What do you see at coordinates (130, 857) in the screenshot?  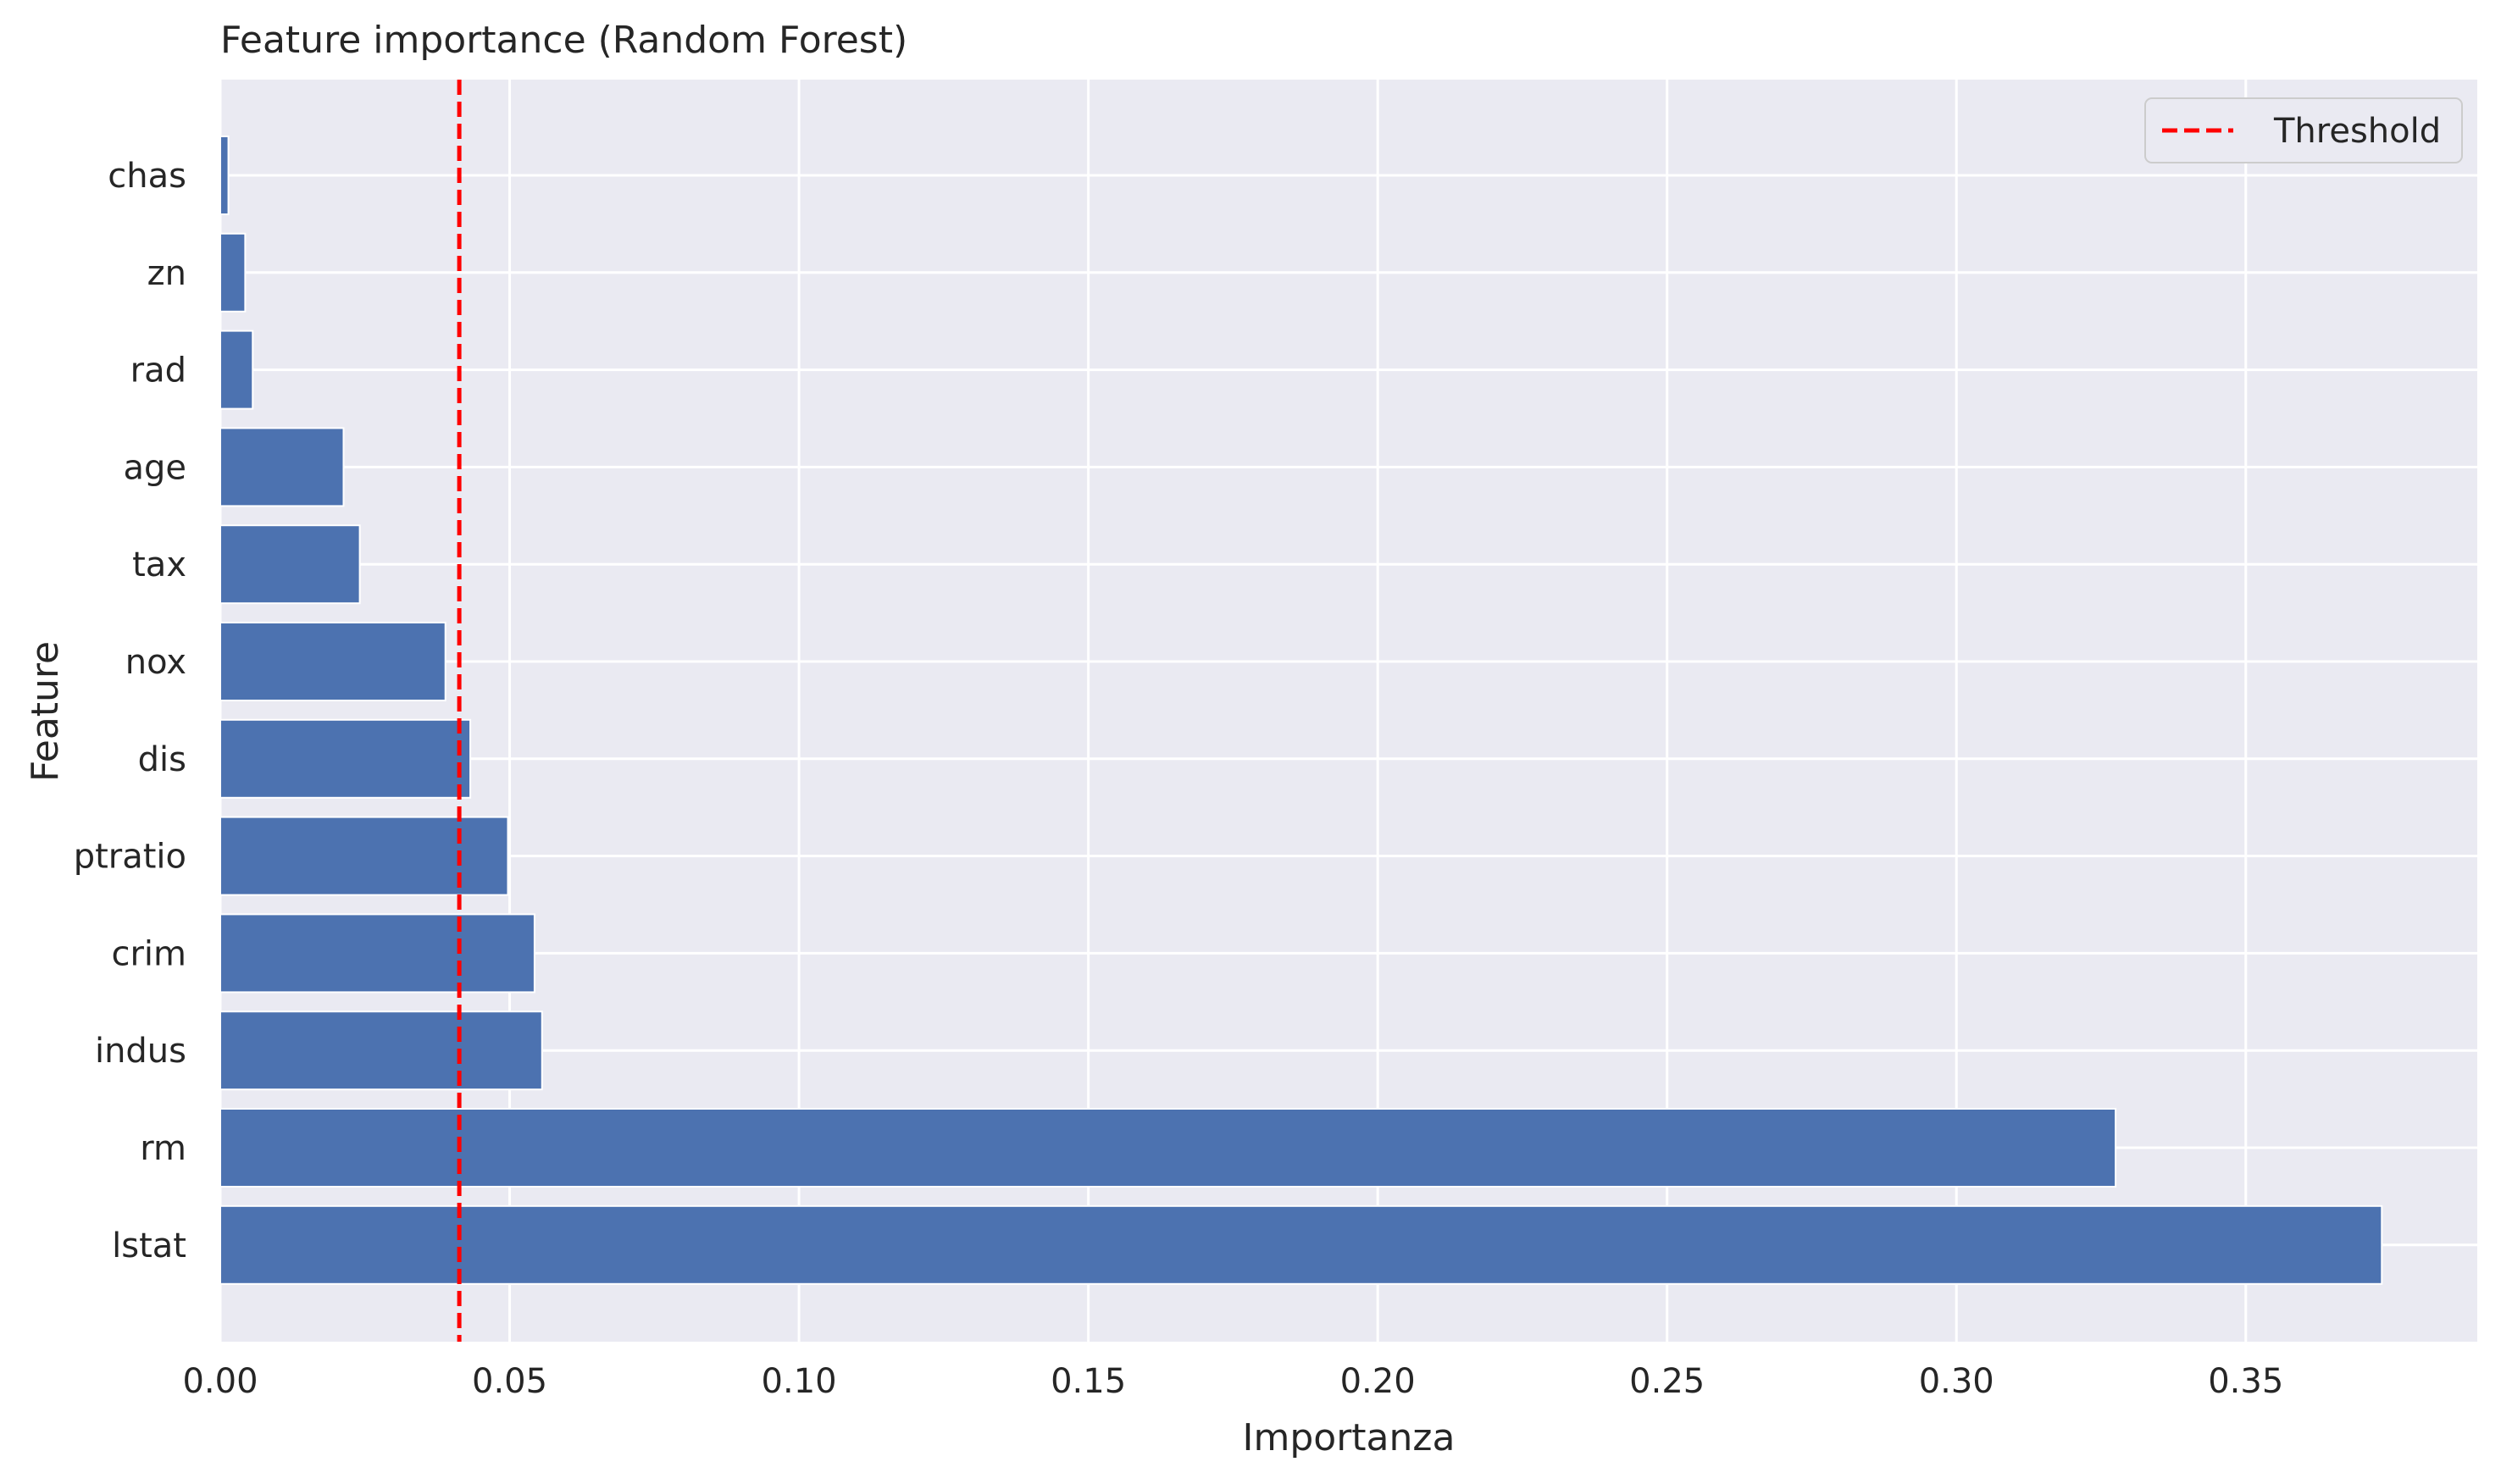 I see `y-tick-label: ptratio` at bounding box center [130, 857].